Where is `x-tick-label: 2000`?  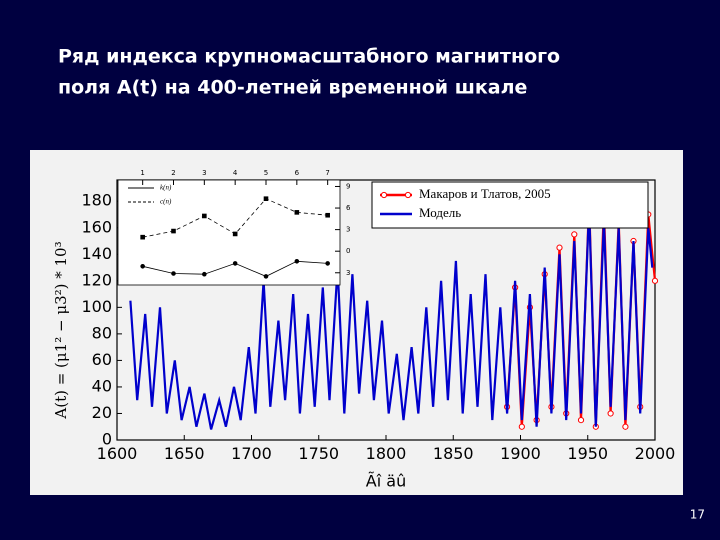
x-tick-label: 2000 is located at coordinates (655, 453).